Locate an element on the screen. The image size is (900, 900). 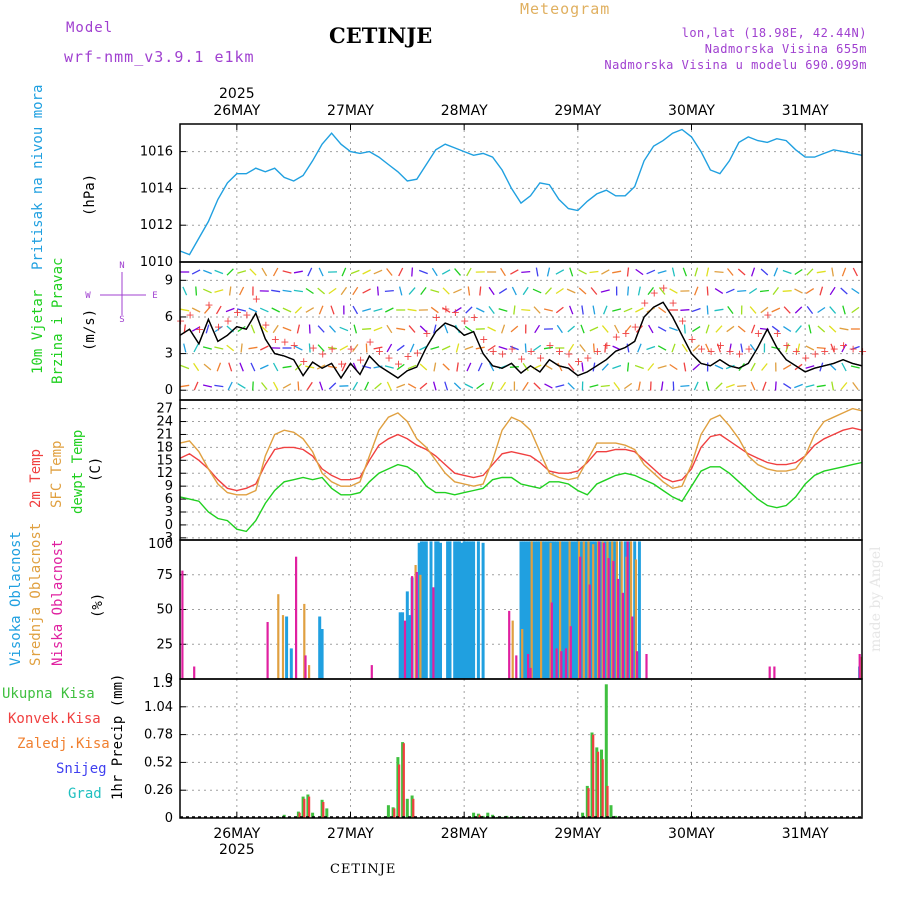
y-tick-label: 0 is located at coordinates (169, 525).